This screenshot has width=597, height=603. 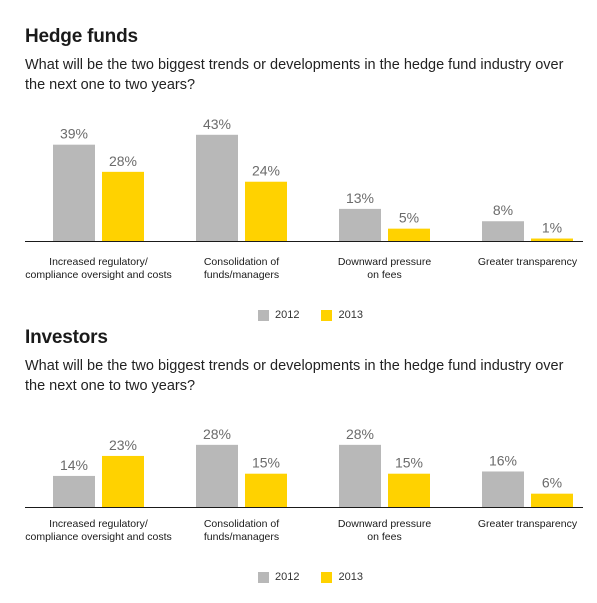 I want to click on data-label-2012-cat-4: 8%, so click(x=503, y=210).